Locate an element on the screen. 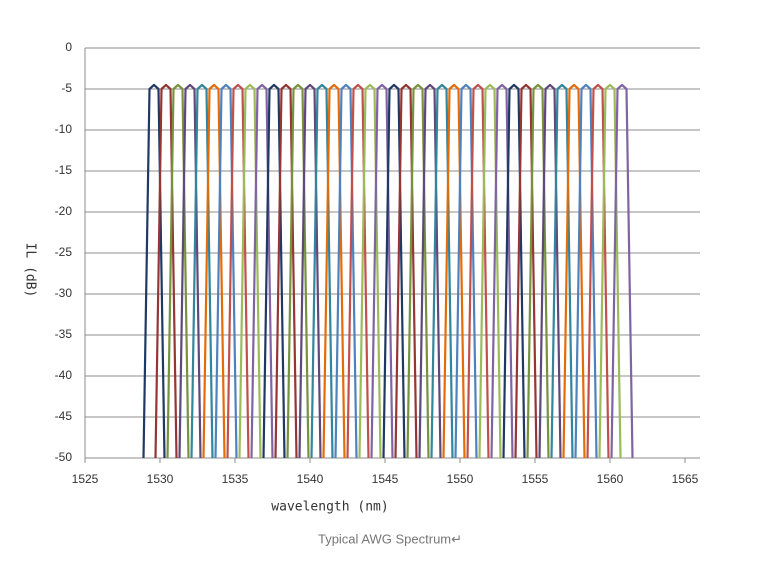 The height and width of the screenshot is (564, 775). x-tick-label: 1525 is located at coordinates (85, 479).